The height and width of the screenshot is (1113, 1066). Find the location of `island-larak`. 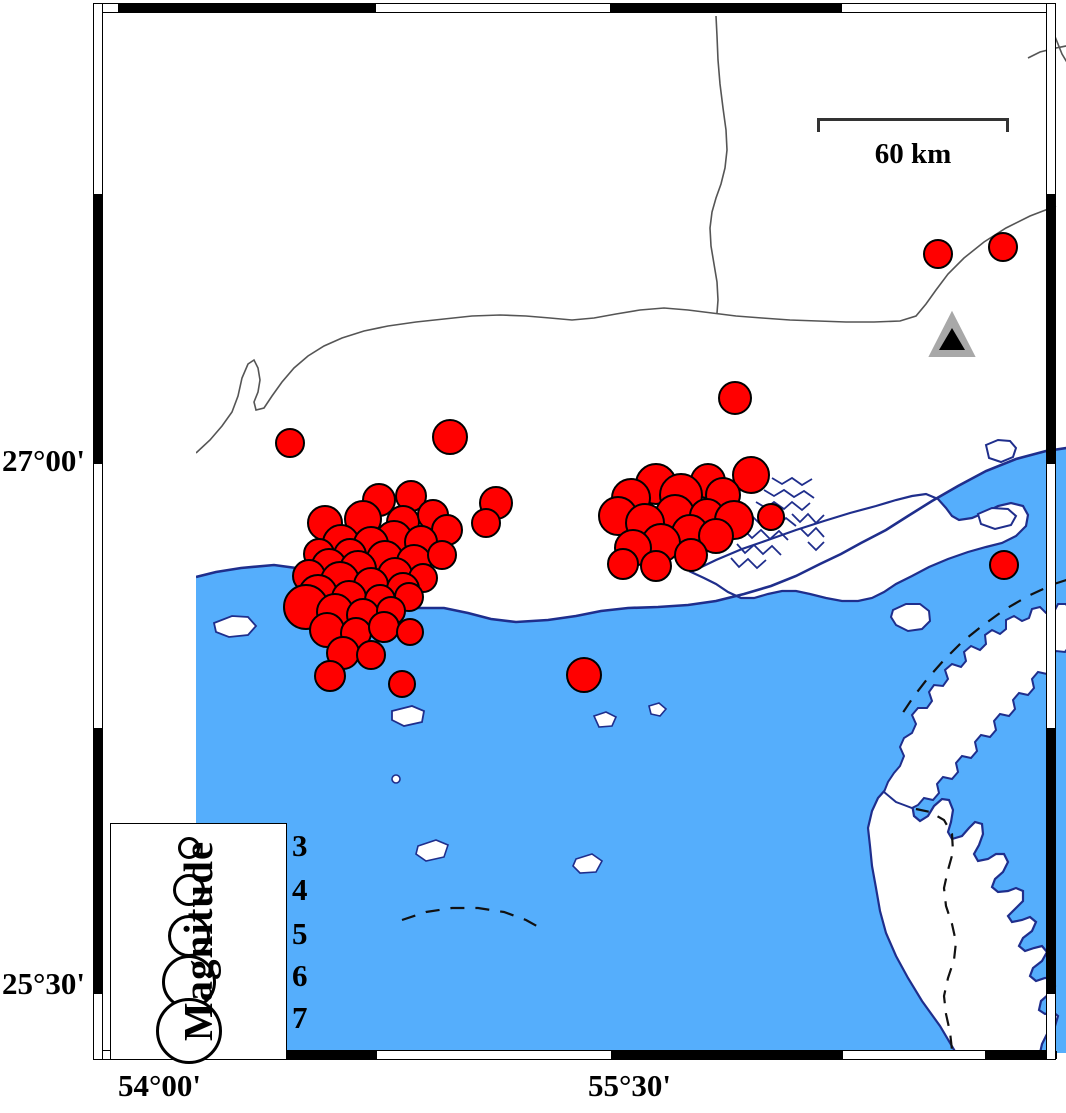

island-larak is located at coordinates (1001, 451).